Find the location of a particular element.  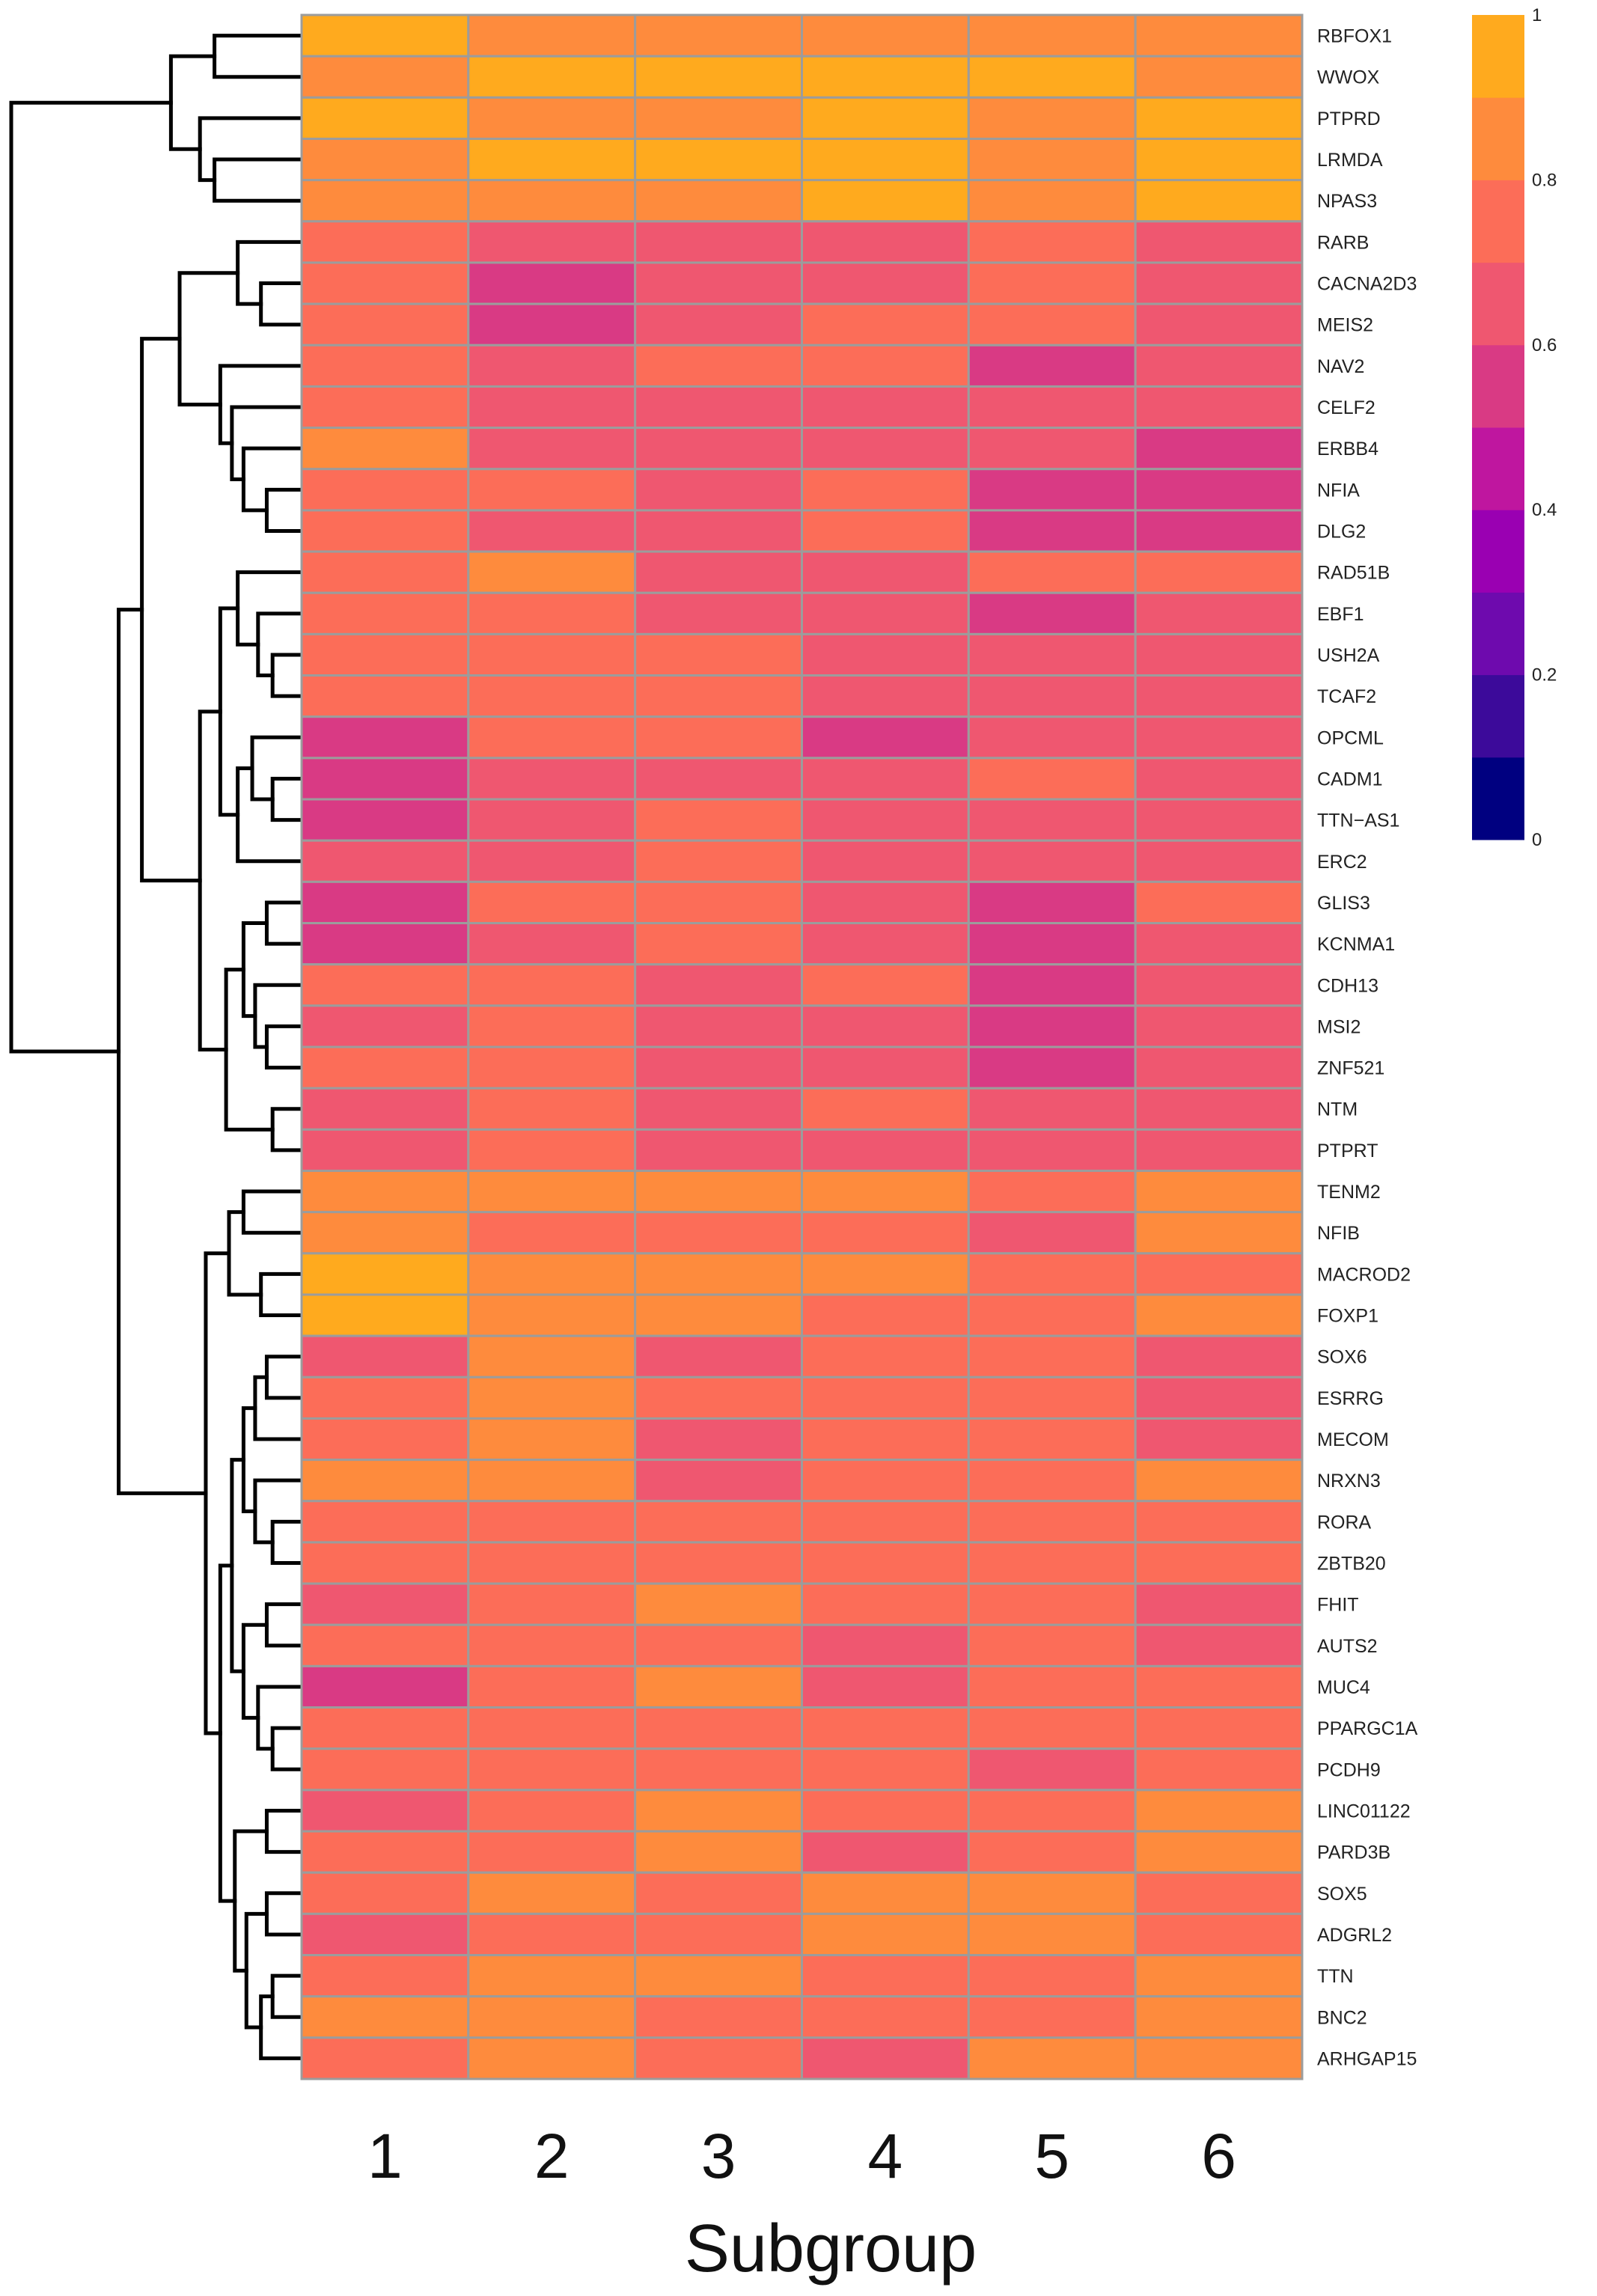

row-label-pard3b: PARD3B is located at coordinates (1353, 1852).